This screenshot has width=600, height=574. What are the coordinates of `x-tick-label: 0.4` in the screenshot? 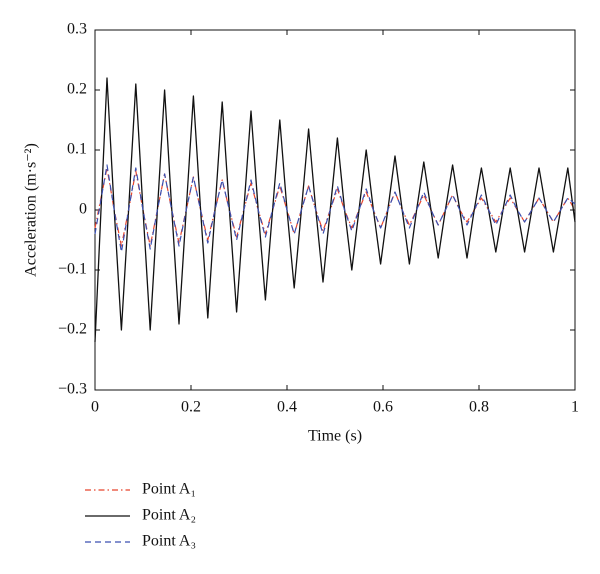 It's located at (287, 407).